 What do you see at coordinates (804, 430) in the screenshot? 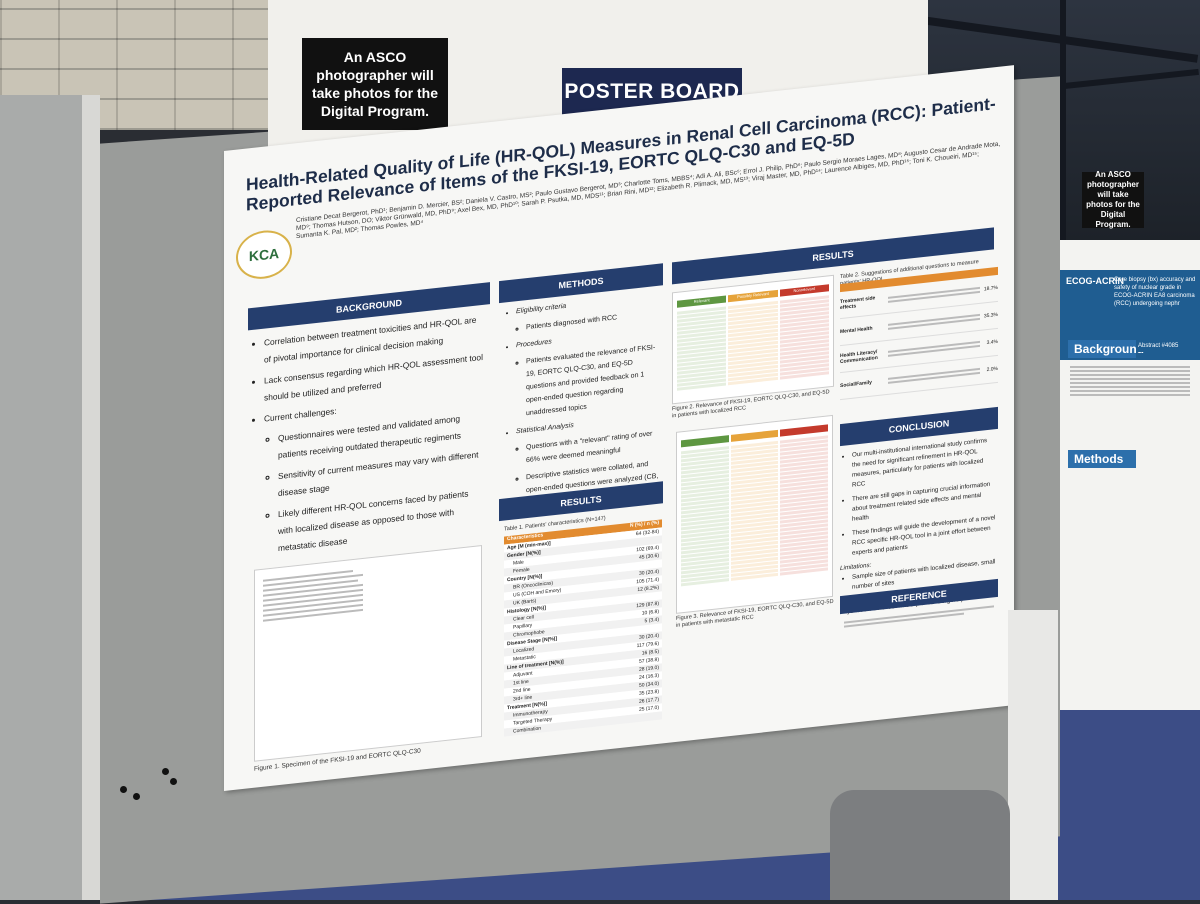
I see `legend-not-swatch` at bounding box center [804, 430].